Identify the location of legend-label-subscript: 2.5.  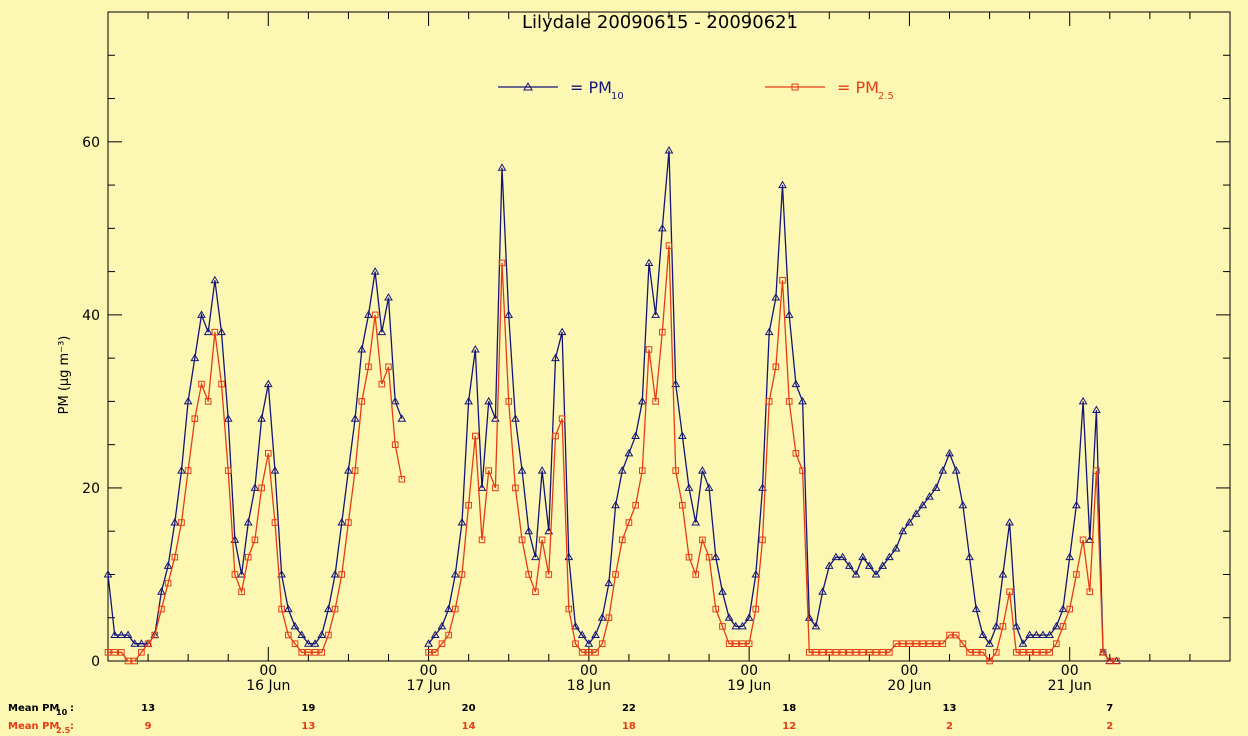
(886, 96).